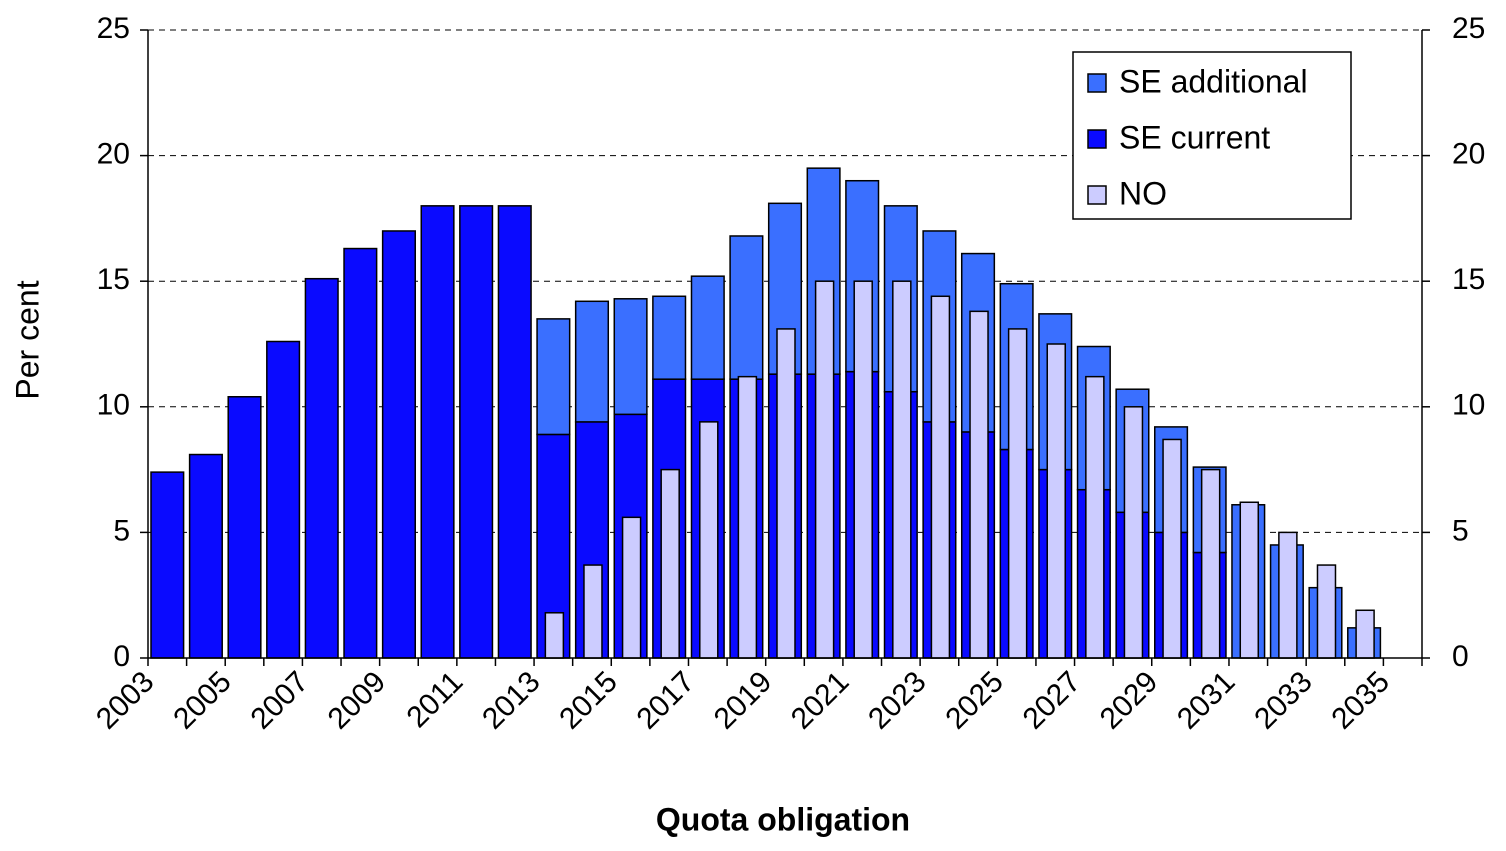 This screenshot has width=1506, height=851. Describe the element at coordinates (974, 700) in the screenshot. I see `x-tick-label: 2025` at that location.